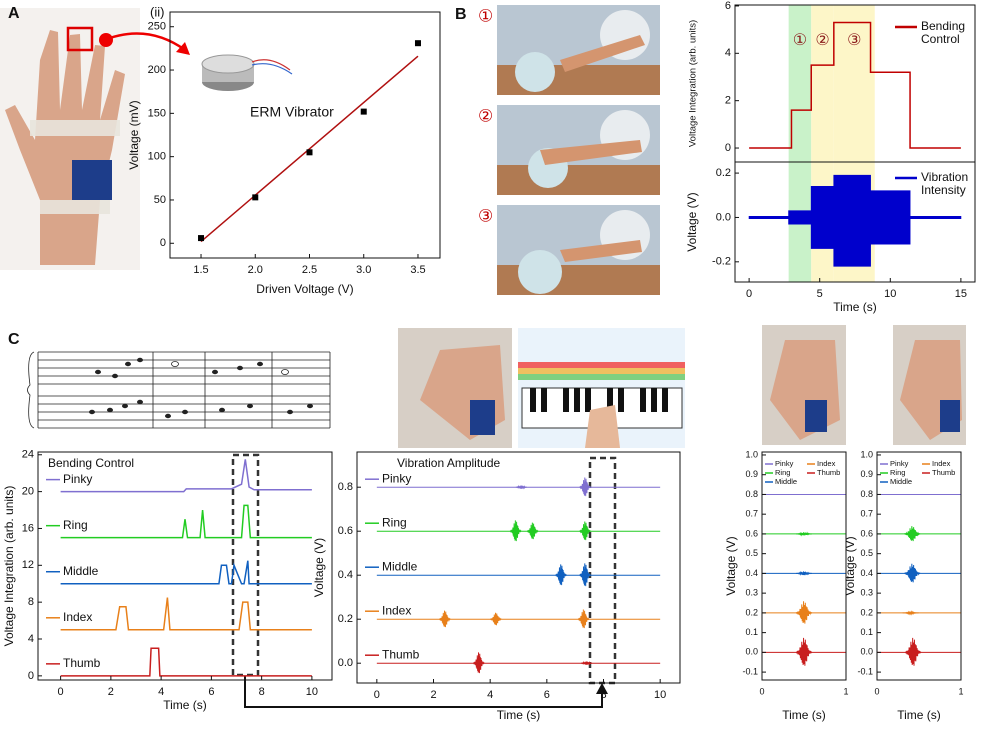 This screenshot has height=750, width=1000. I want to click on y-tick-label: 0.7, so click(866, 514).